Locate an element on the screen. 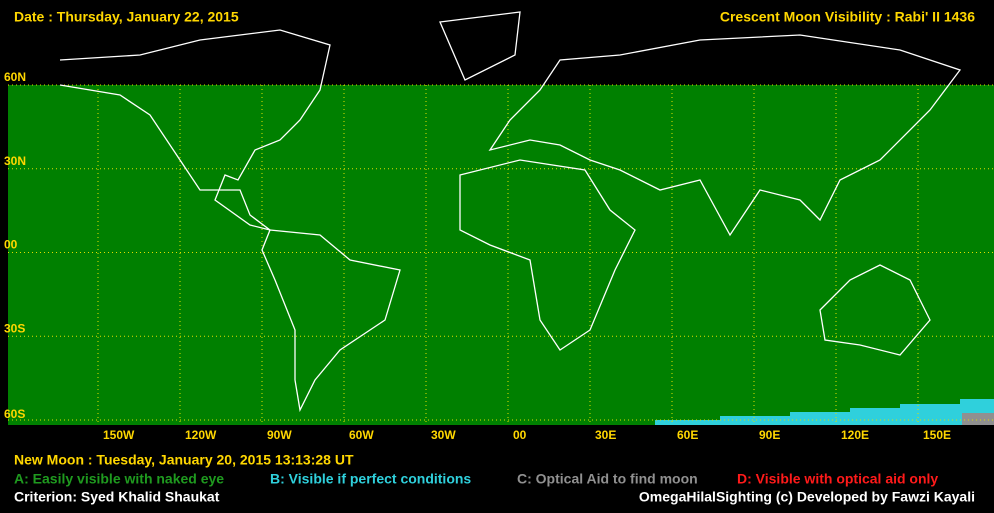  greenland is located at coordinates (480, 46).